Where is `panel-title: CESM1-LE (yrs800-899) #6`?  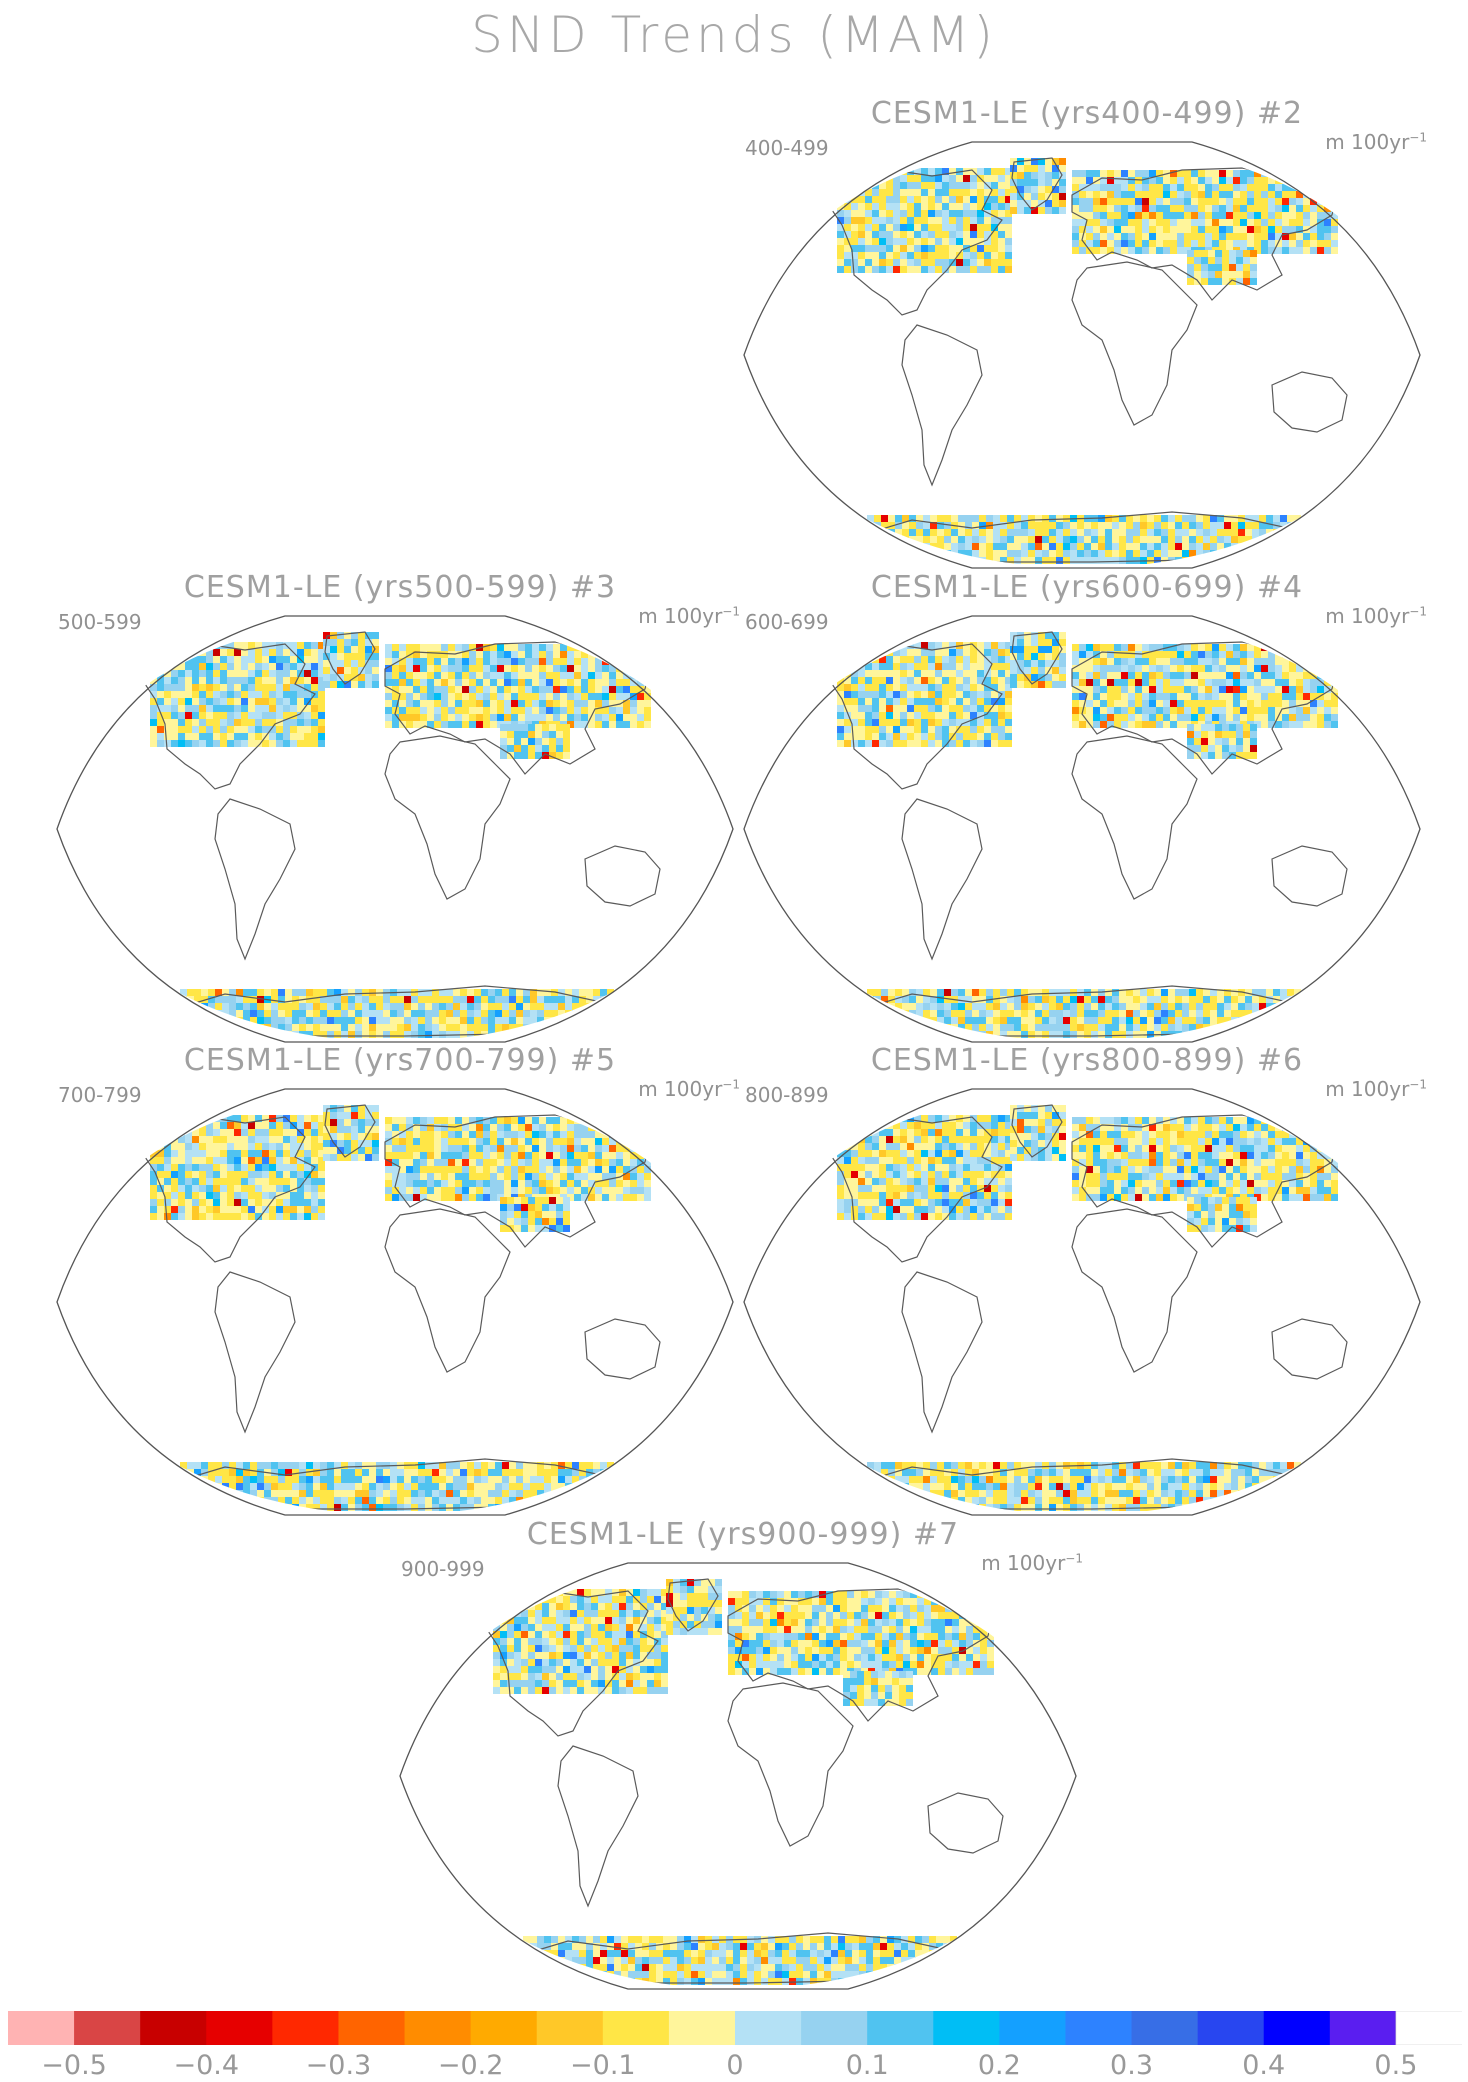
panel-title: CESM1-LE (yrs800-899) #6 is located at coordinates (1087, 1060).